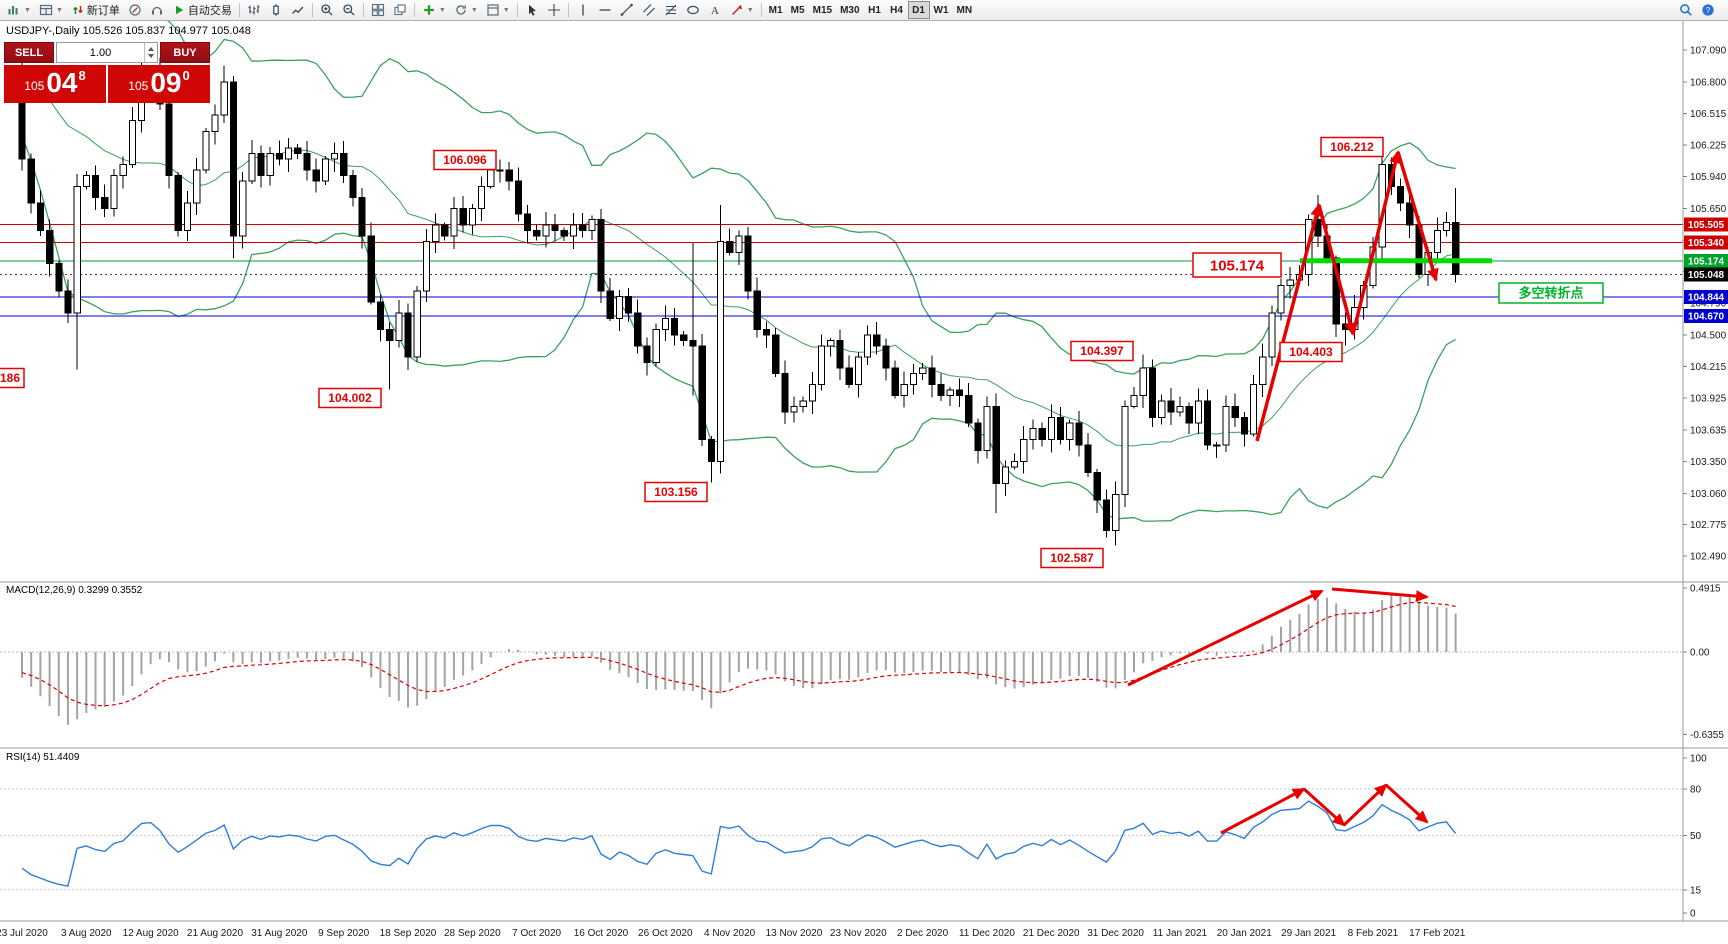 The image size is (1728, 944). Describe the element at coordinates (554, 10) in the screenshot. I see `crosshair-button` at that location.